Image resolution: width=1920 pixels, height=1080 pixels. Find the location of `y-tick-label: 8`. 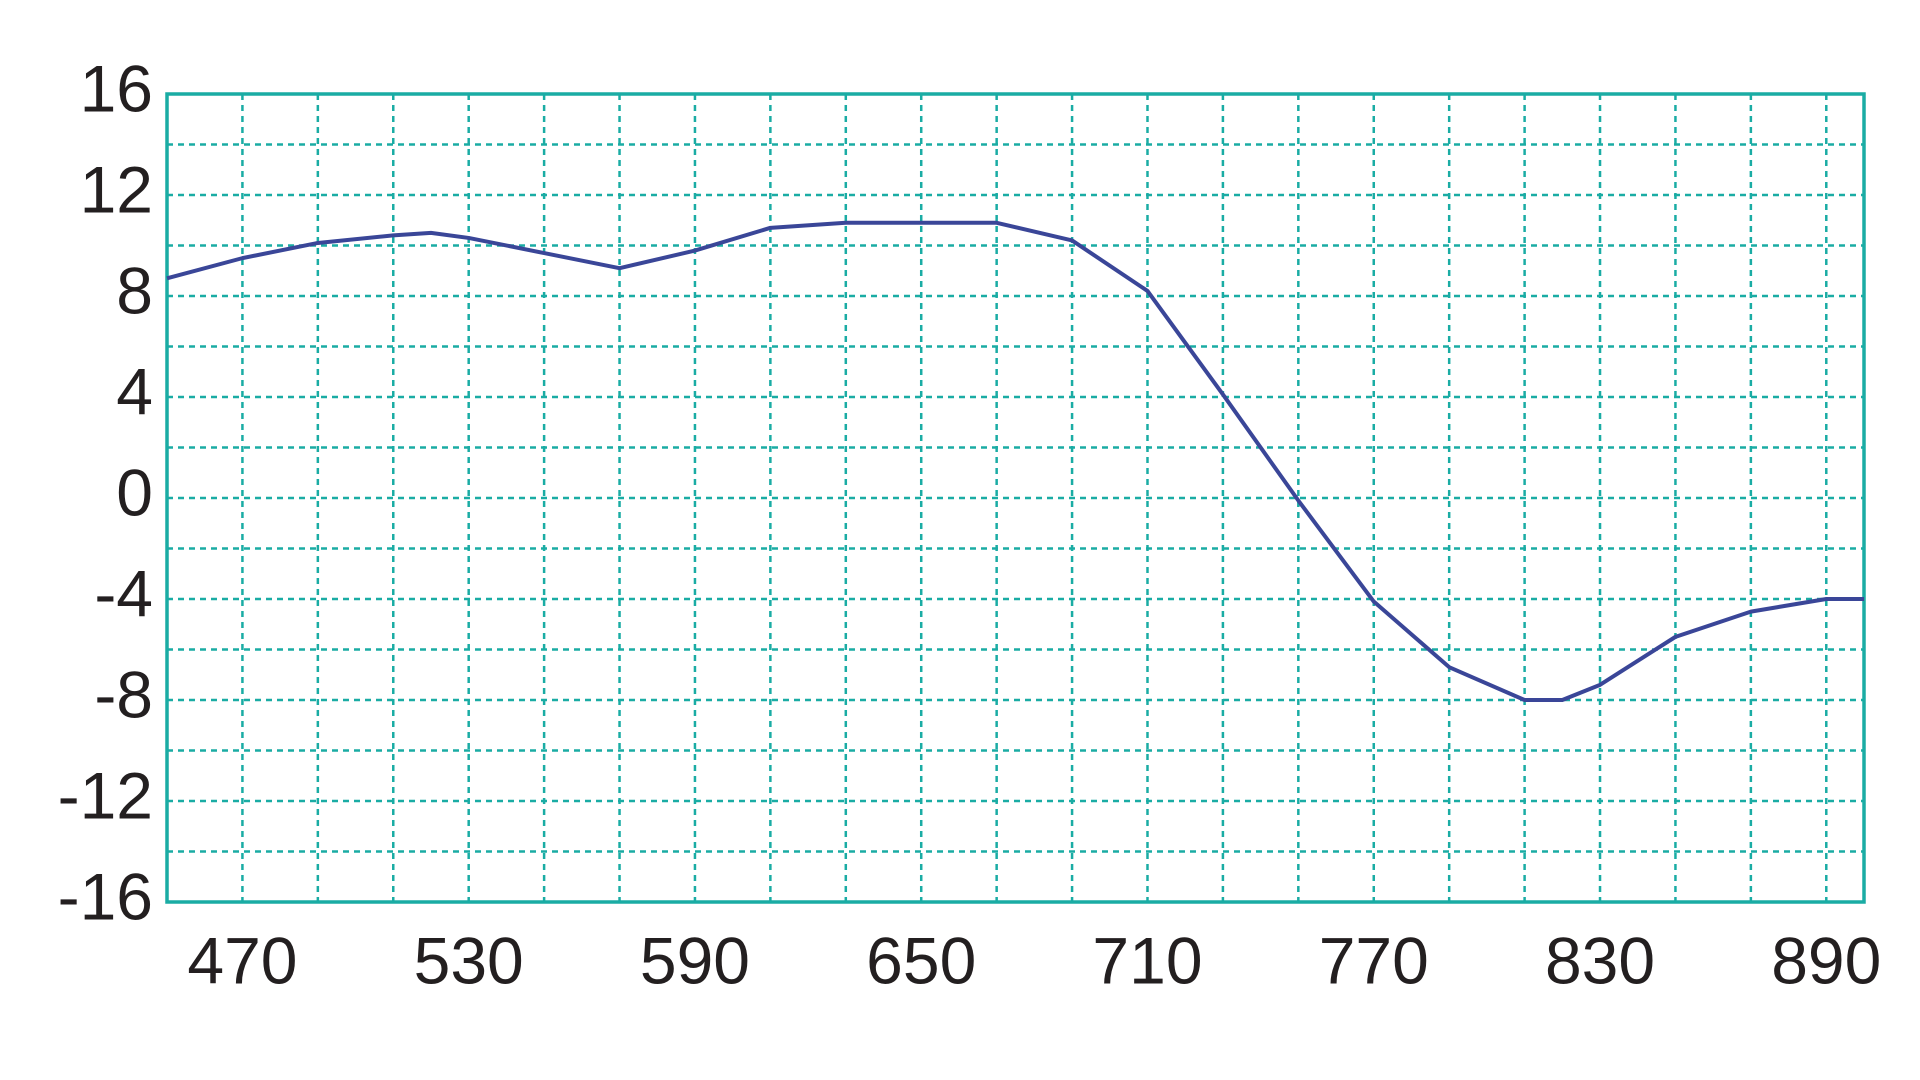

y-tick-label: 8 is located at coordinates (134, 290).